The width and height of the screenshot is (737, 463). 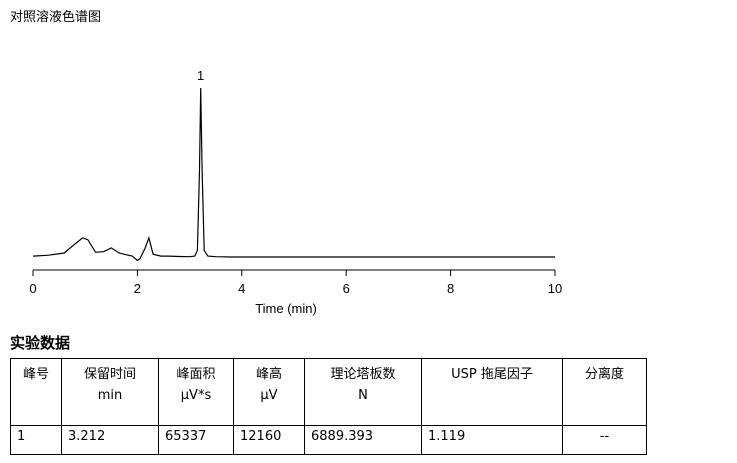 I want to click on x-axis-label: Time (min), so click(x=286, y=308).